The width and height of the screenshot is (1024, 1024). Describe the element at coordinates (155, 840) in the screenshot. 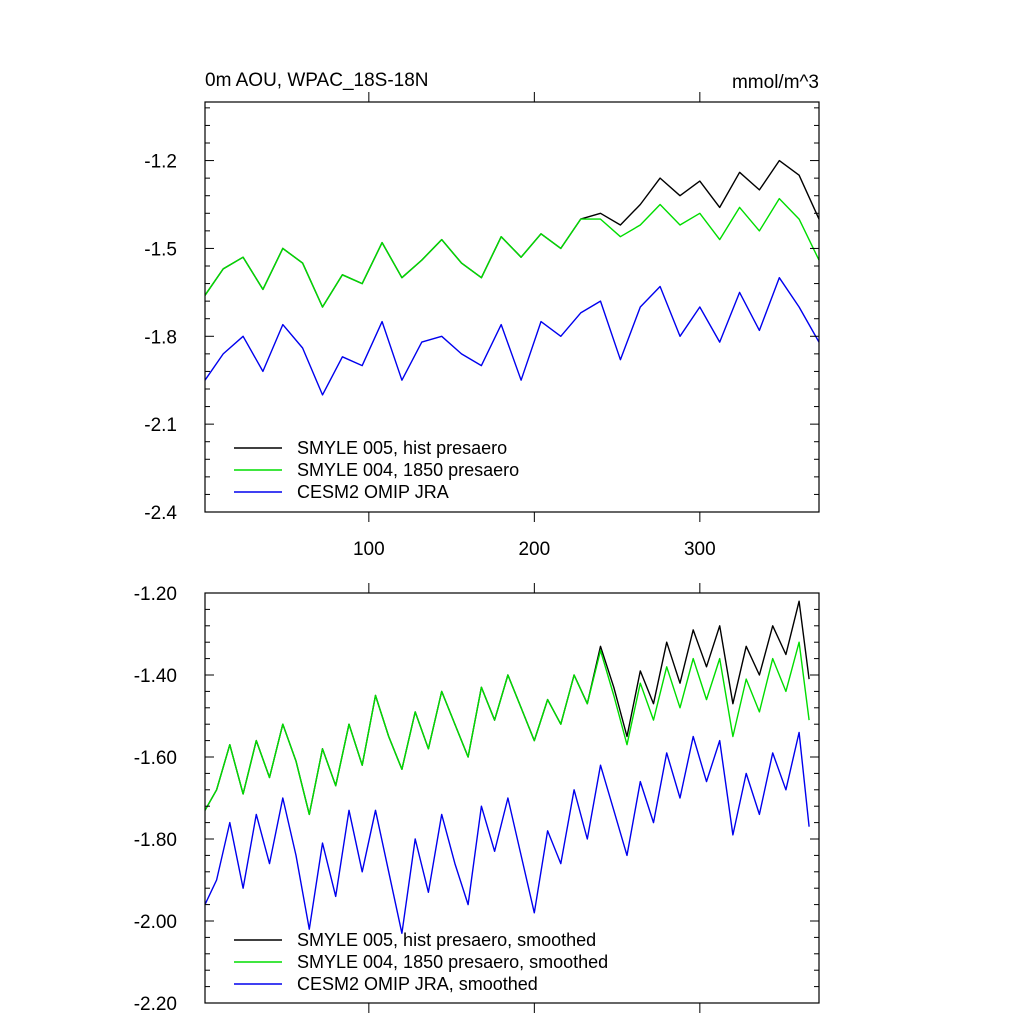

I see `y-tick-label: -1.80` at that location.